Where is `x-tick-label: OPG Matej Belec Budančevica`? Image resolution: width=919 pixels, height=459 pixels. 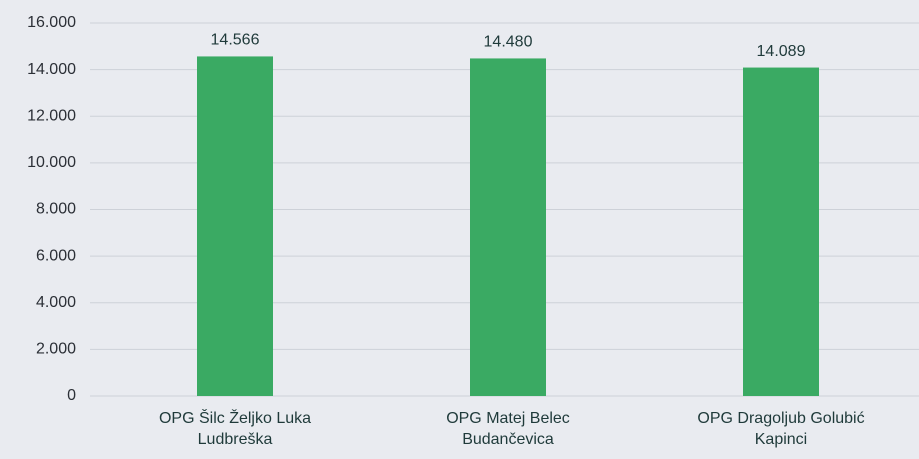 x-tick-label: OPG Matej Belec Budančevica is located at coordinates (508, 429).